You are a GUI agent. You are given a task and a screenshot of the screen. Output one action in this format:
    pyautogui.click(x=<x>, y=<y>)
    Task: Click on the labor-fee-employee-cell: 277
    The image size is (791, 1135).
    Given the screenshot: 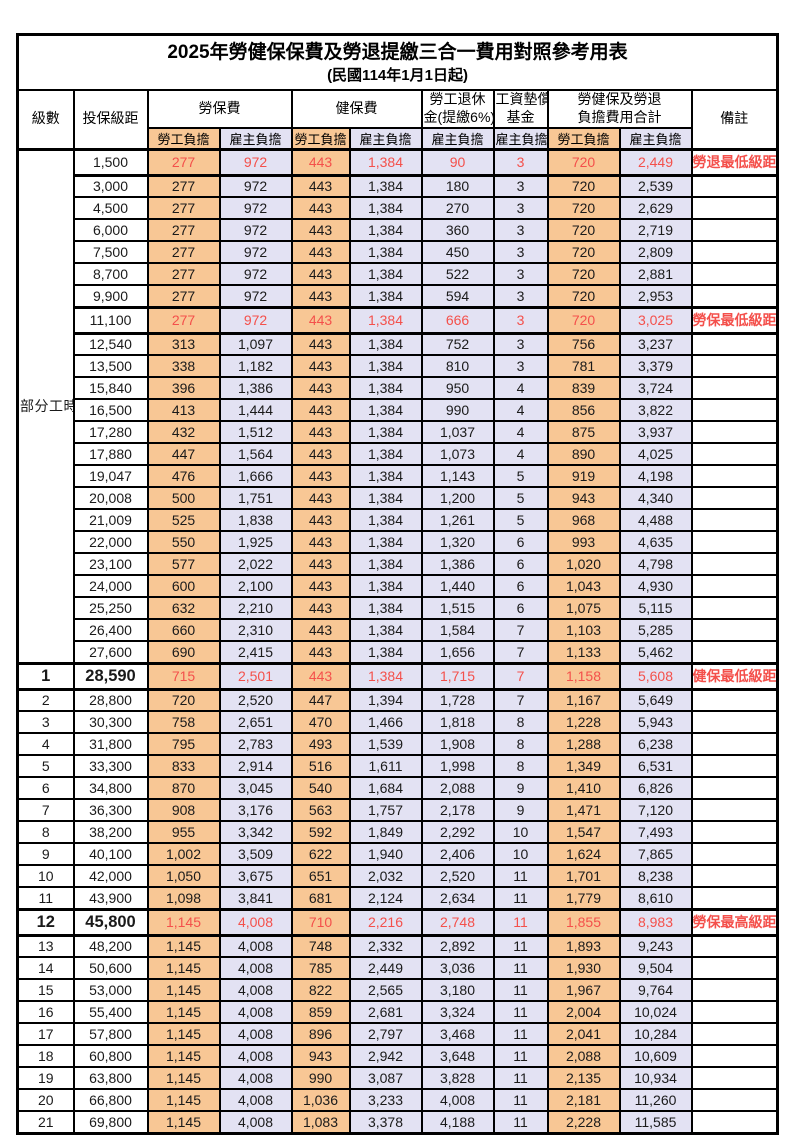 What is the action you would take?
    pyautogui.click(x=183, y=320)
    